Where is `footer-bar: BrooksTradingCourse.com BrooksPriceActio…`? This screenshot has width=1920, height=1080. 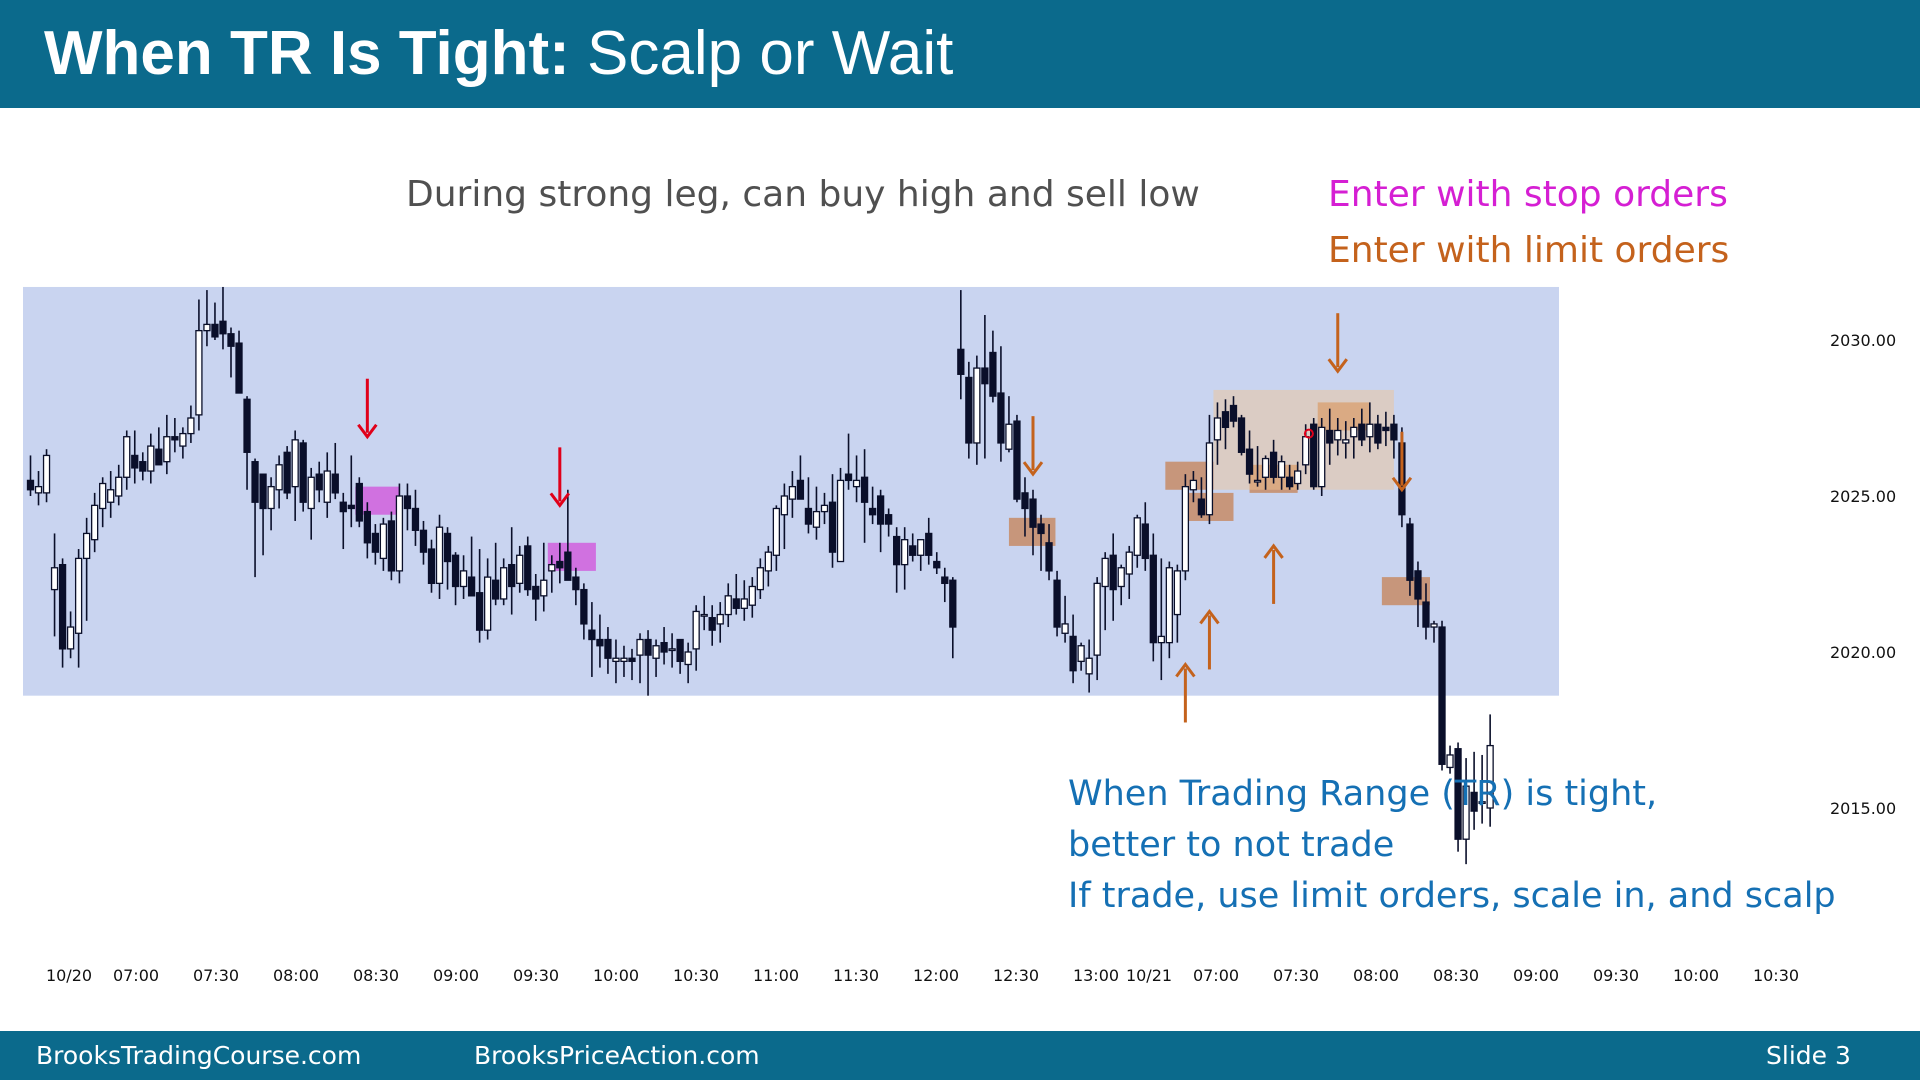
footer-bar: BrooksTradingCourse.com BrooksPriceActio… is located at coordinates (960, 1055).